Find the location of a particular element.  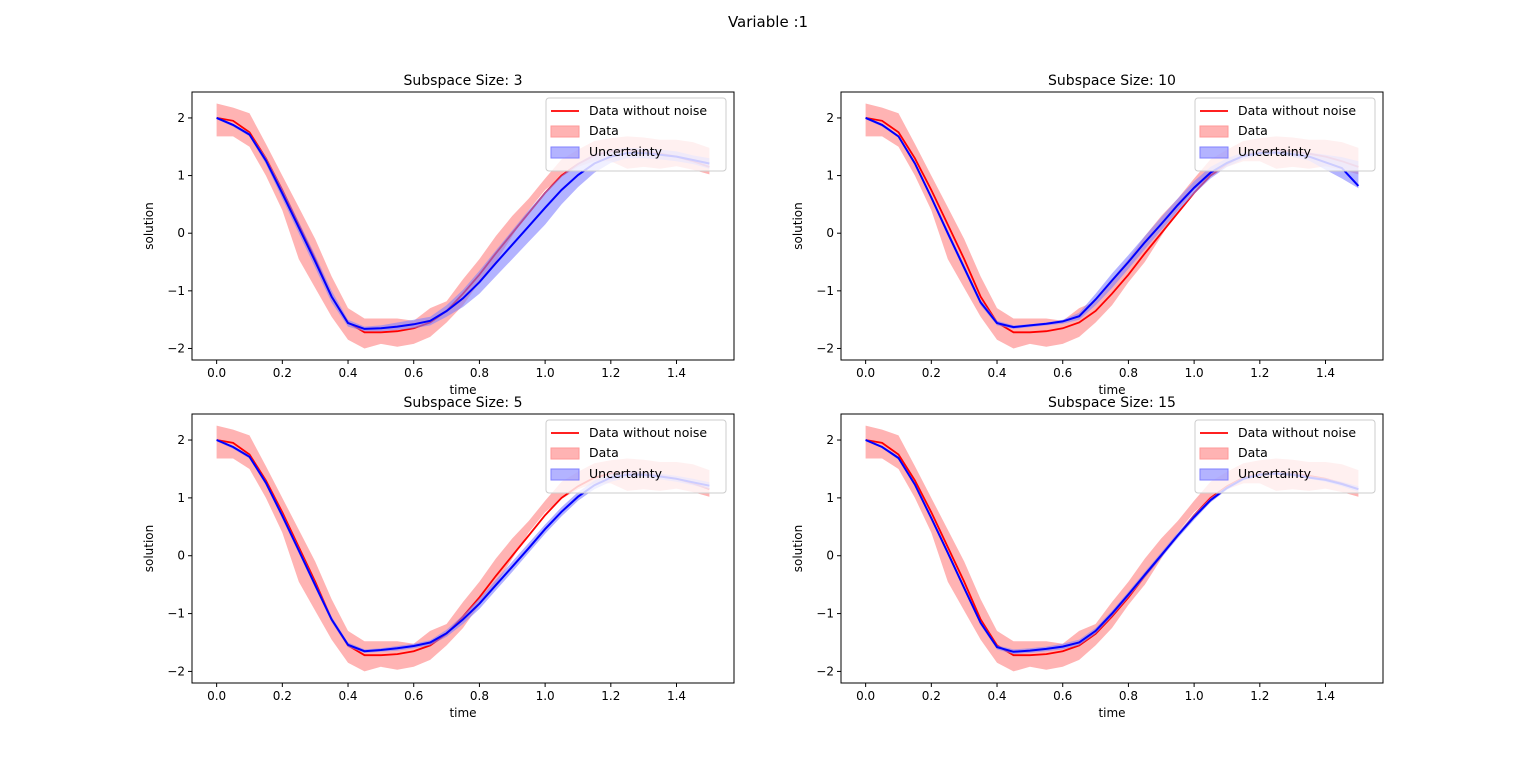

subplot-title: Subspace Size: 5 is located at coordinates (463, 403).